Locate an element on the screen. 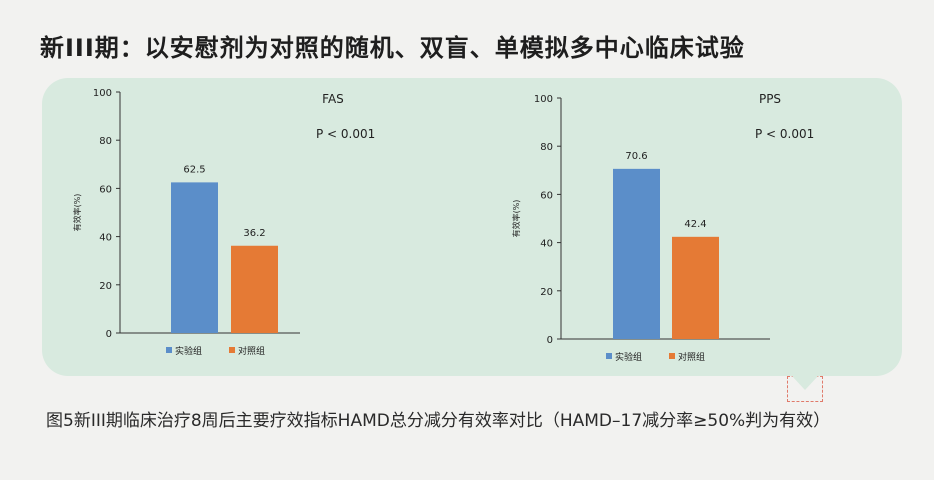 Image resolution: width=934 pixels, height=480 pixels. callout-pointer-triangle is located at coordinates (805, 383).